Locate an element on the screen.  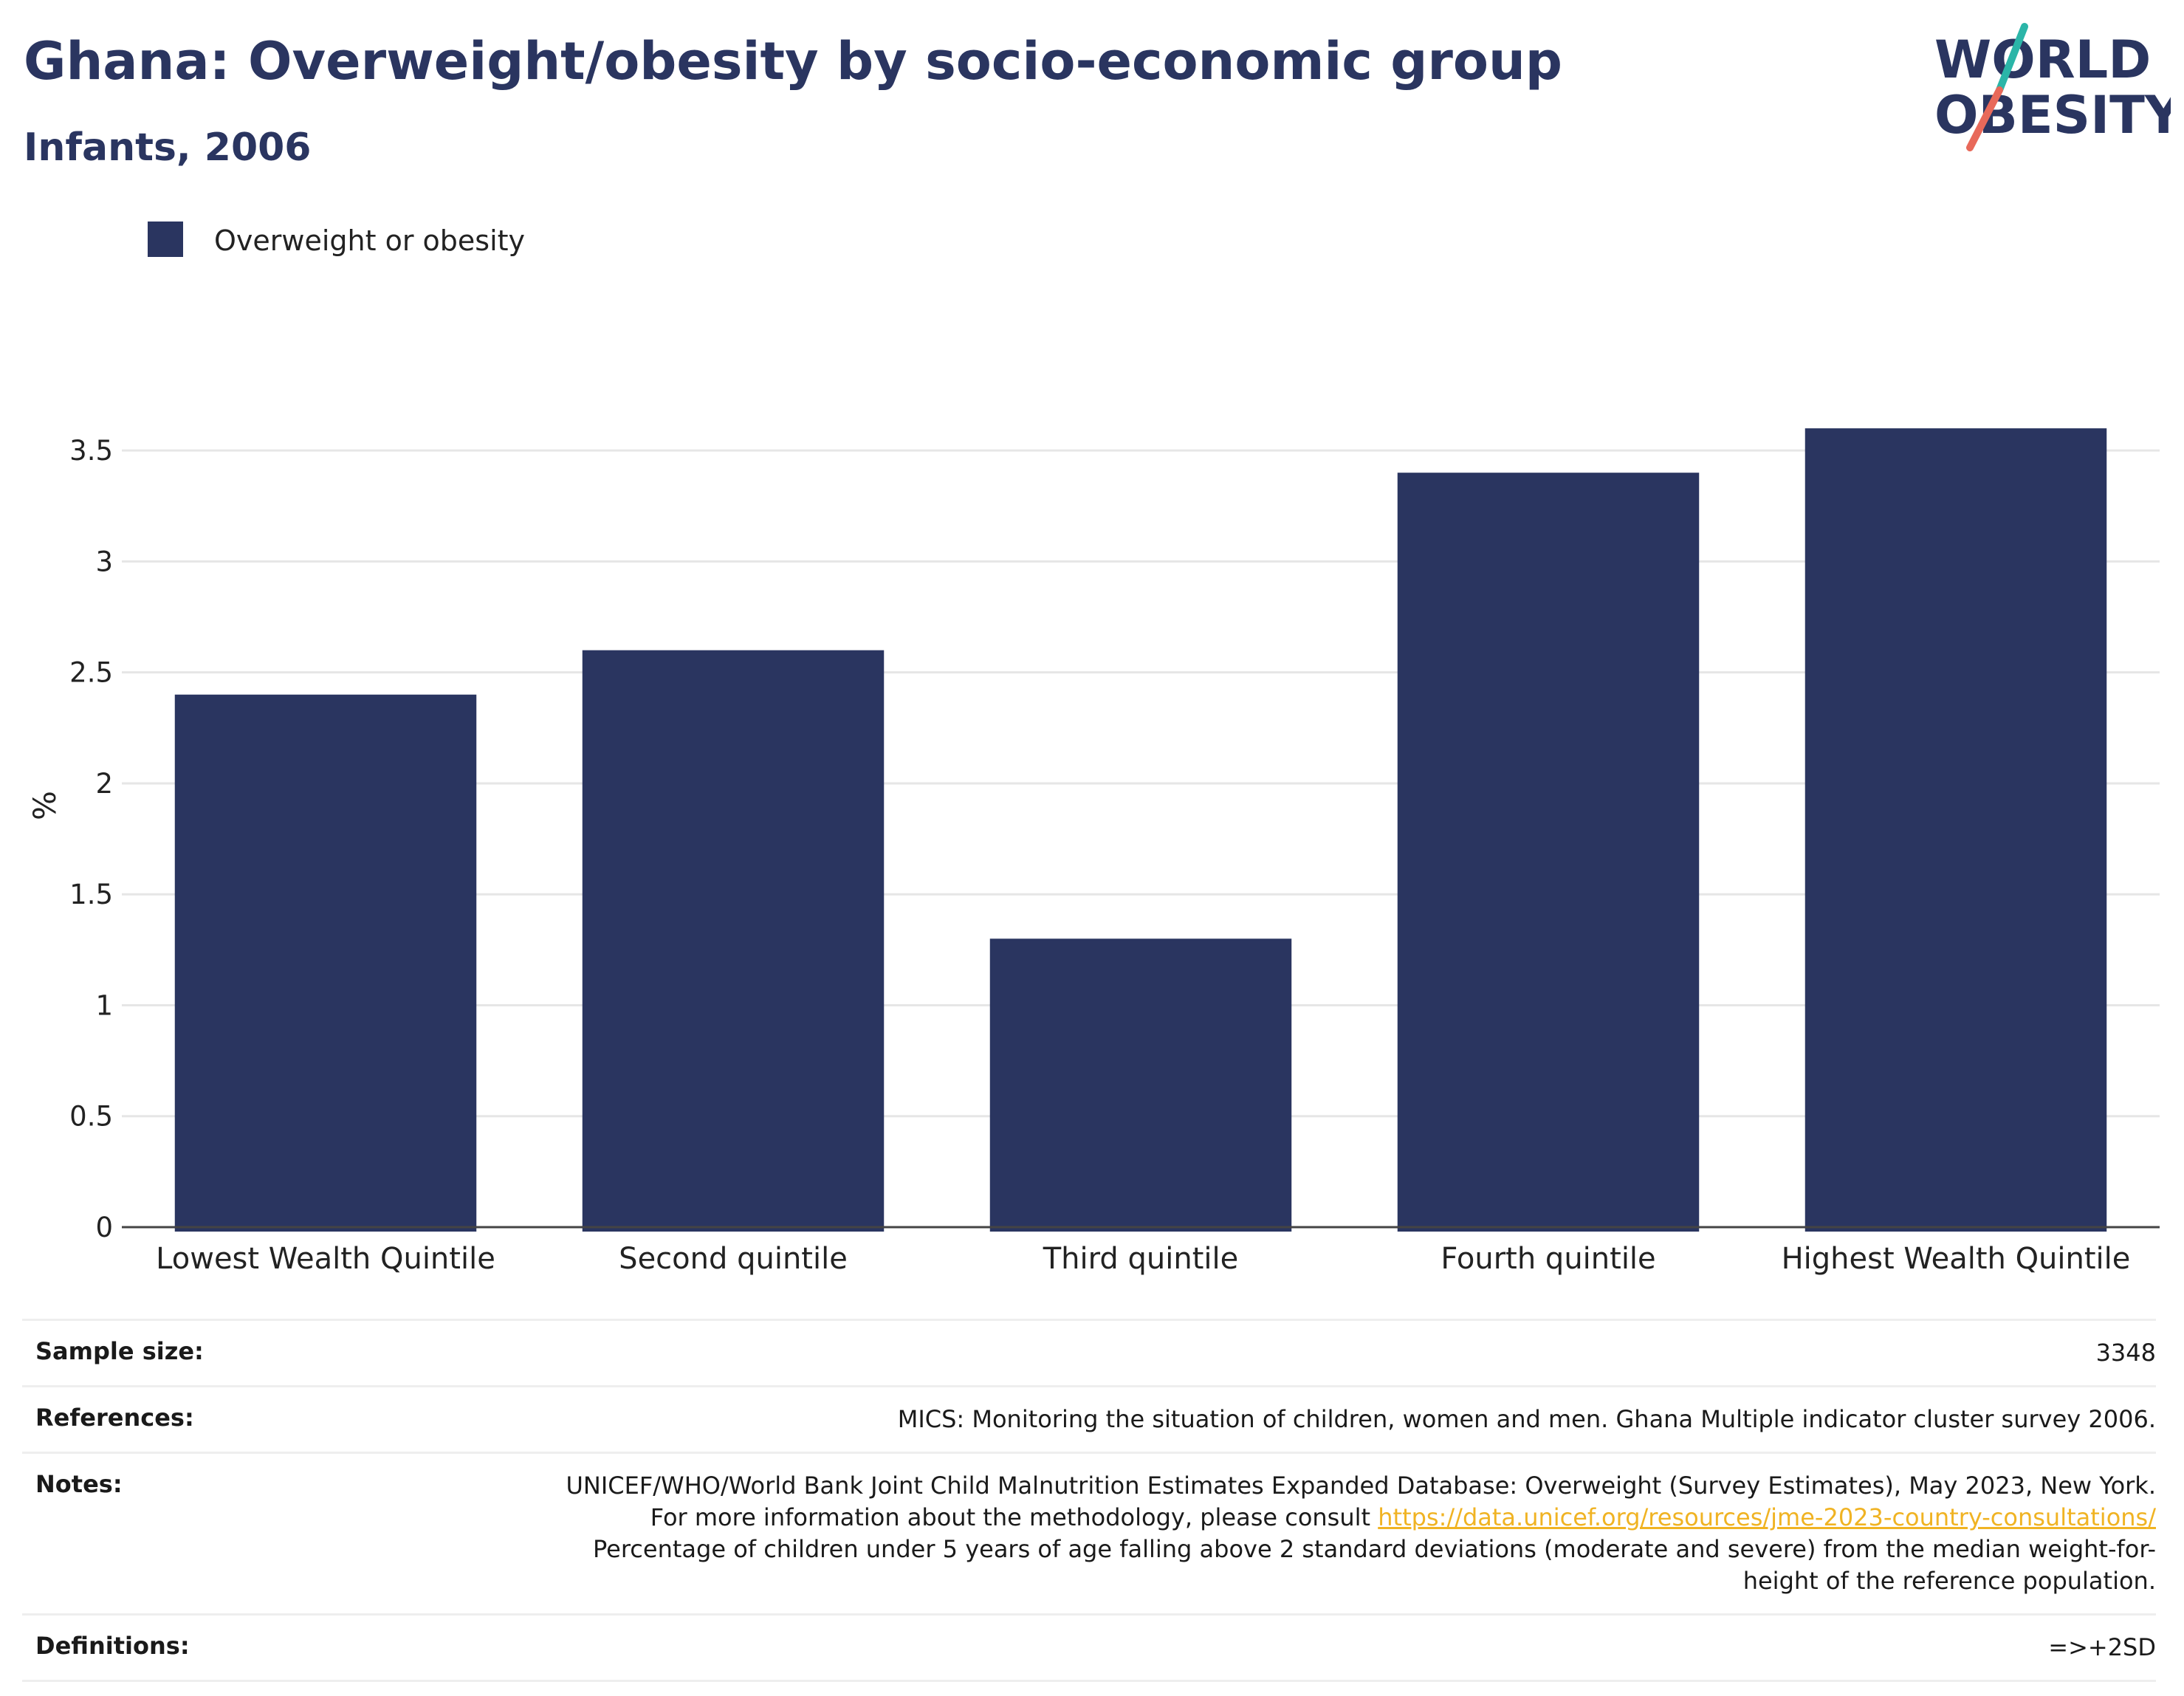
y-axis-title: % is located at coordinates (45, 805).